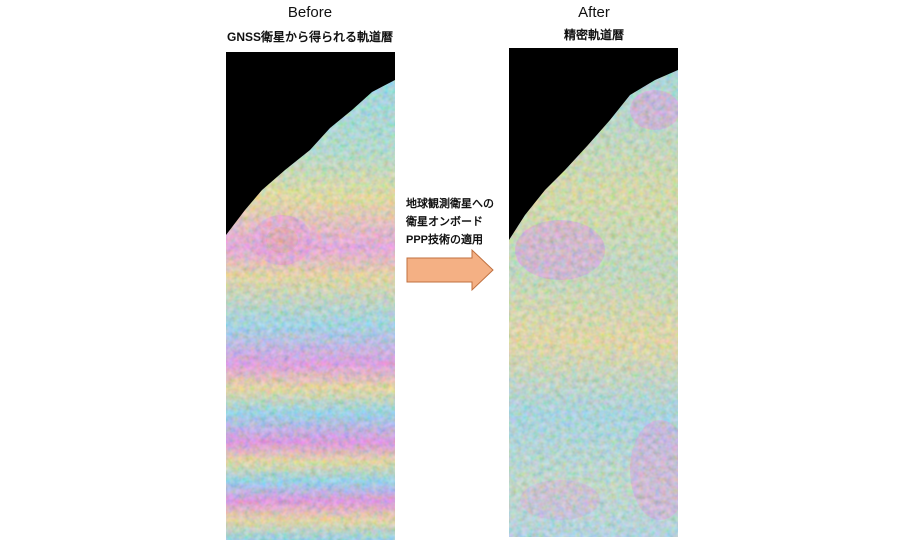 Image resolution: width=900 pixels, height=547 pixels. I want to click on after-subtitle: 精密軌道暦, so click(594, 34).